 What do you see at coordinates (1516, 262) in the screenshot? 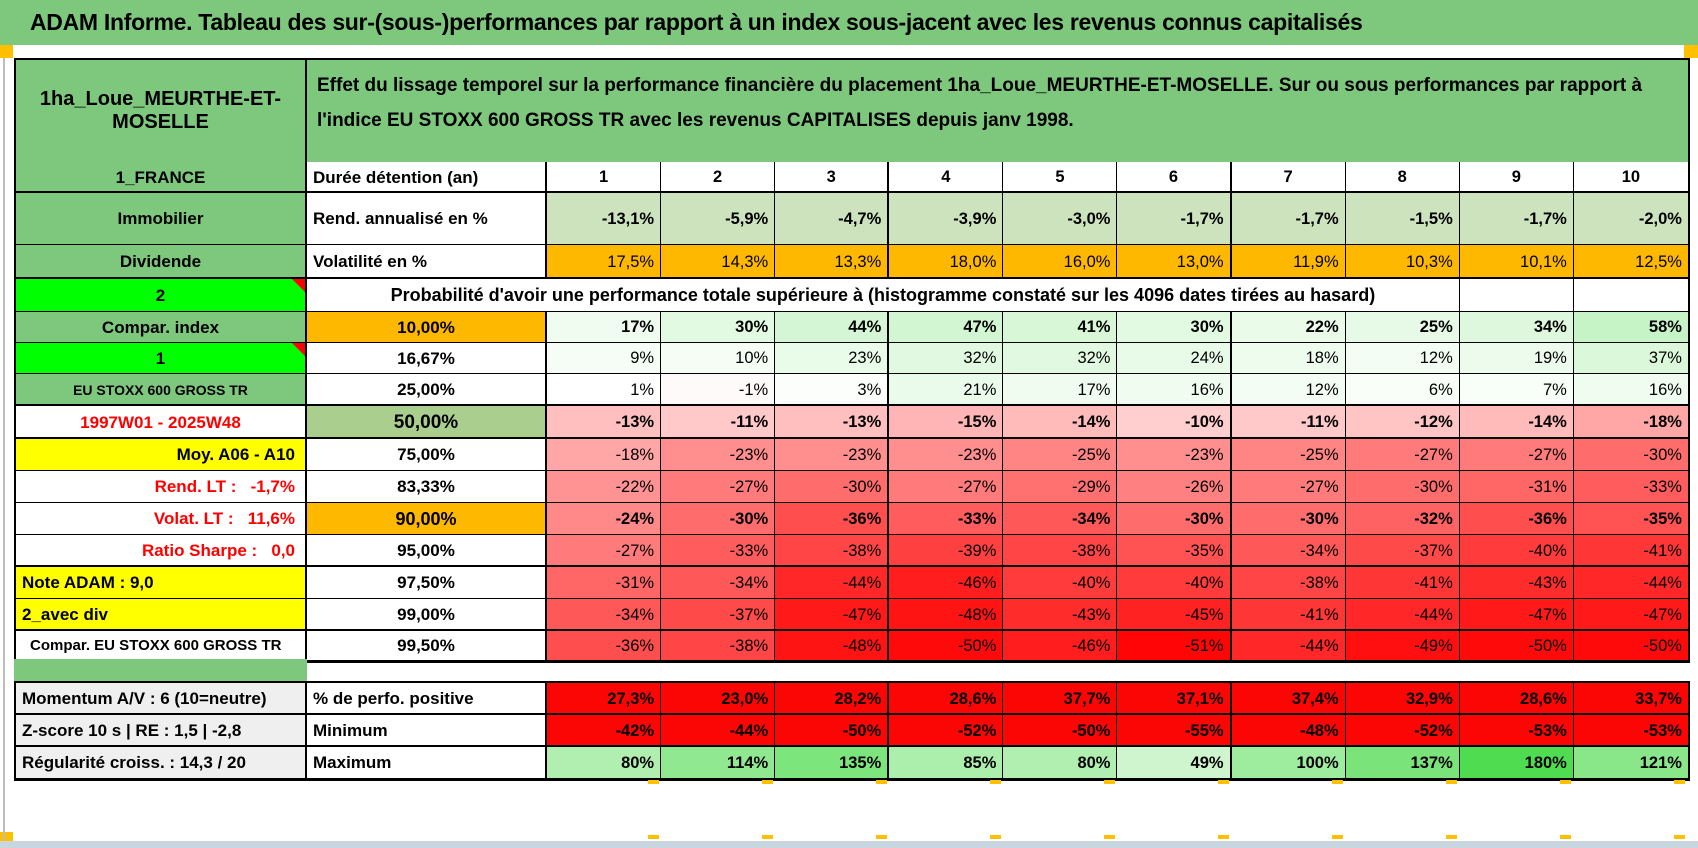
I see `value-cell: 10,1%` at bounding box center [1516, 262].